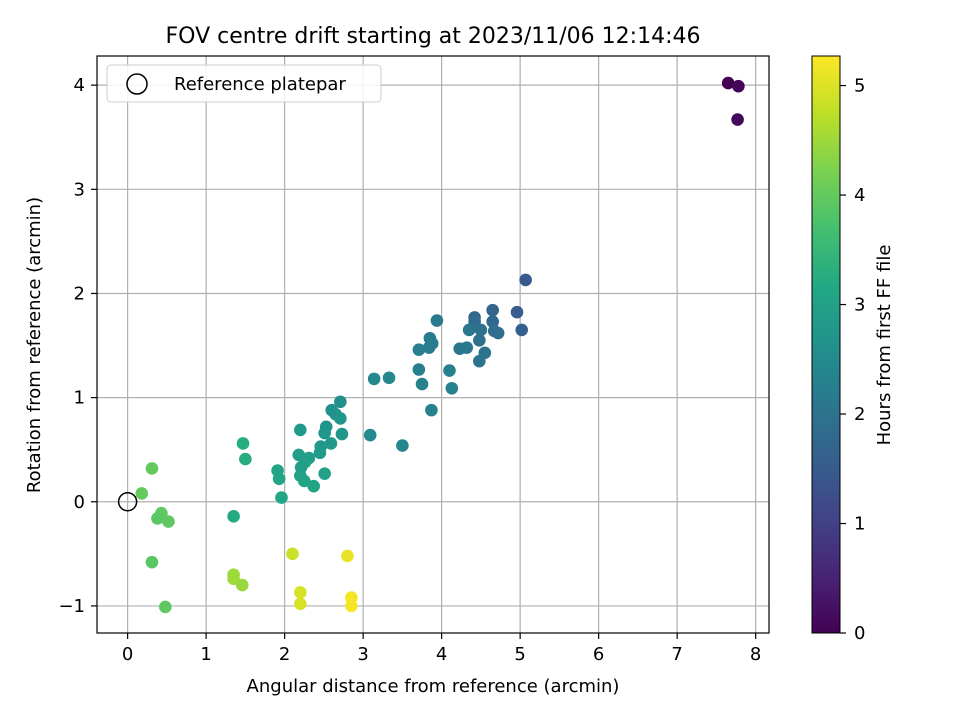  Describe the element at coordinates (859, 633) in the screenshot. I see `colorbar-tick-label: 0` at that location.